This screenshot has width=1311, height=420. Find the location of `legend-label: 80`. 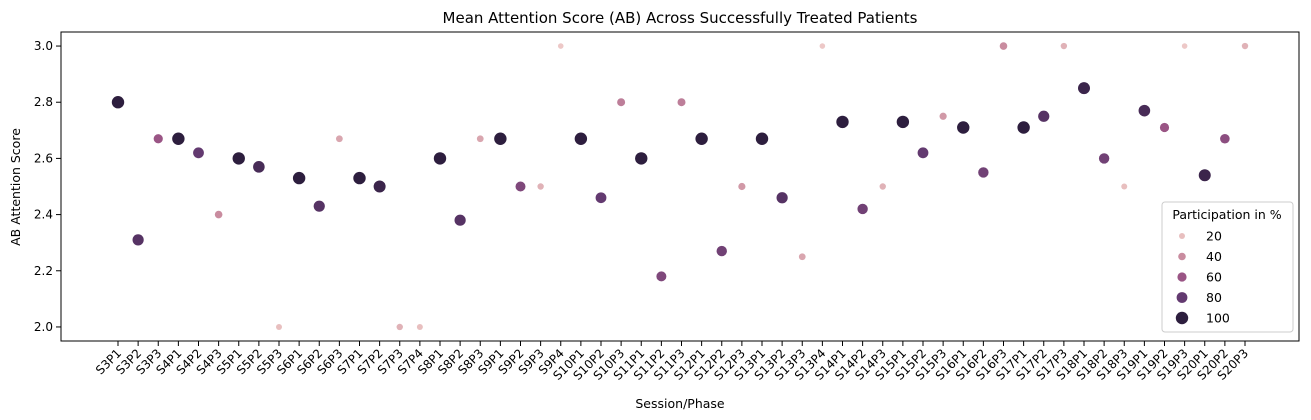

legend-label: 80 is located at coordinates (1214, 297).